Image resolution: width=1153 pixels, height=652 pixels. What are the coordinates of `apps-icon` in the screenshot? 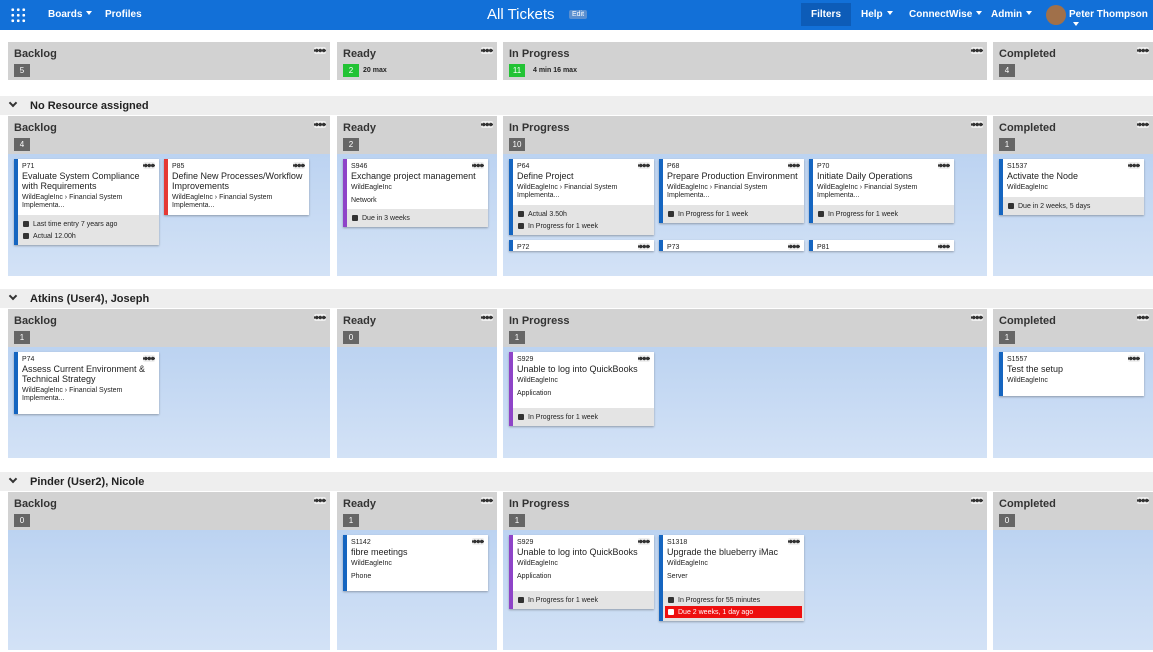 It's located at (18, 15).